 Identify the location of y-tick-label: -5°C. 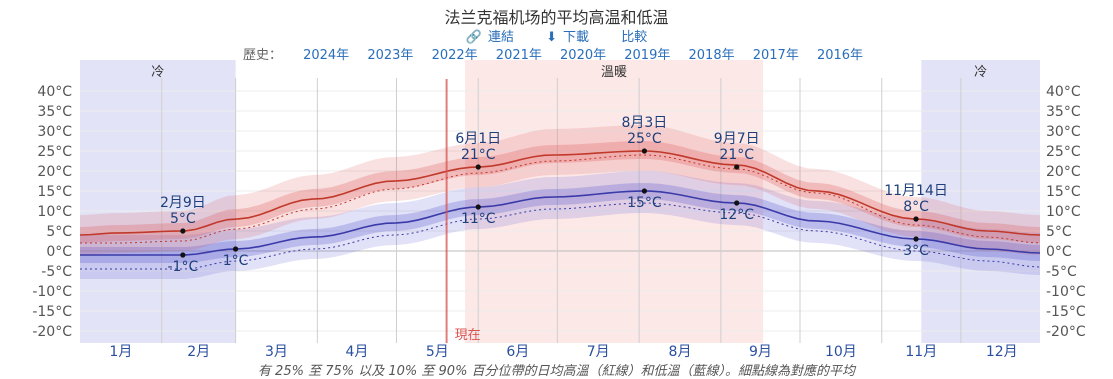
(56, 272).